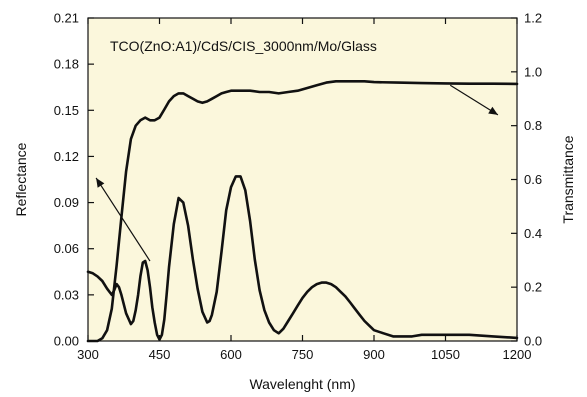 The image size is (587, 397). Describe the element at coordinates (231, 354) in the screenshot. I see `x-tick-label: 600` at that location.